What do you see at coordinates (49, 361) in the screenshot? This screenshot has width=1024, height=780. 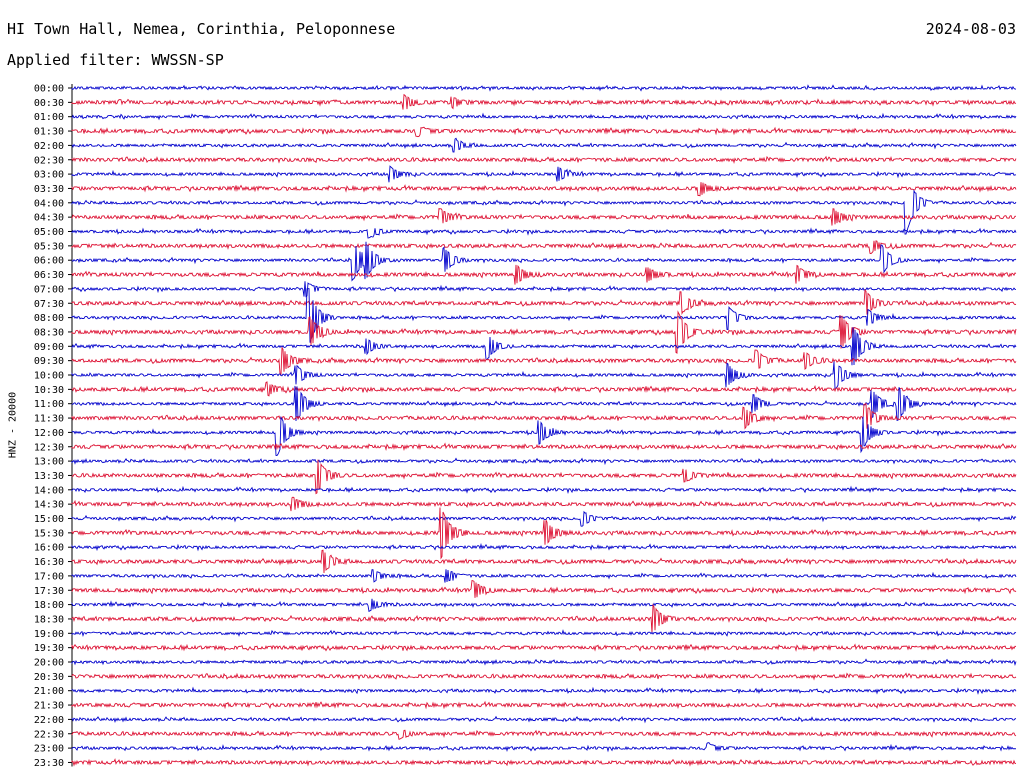 I see `y-tick-label: 09:30` at bounding box center [49, 361].